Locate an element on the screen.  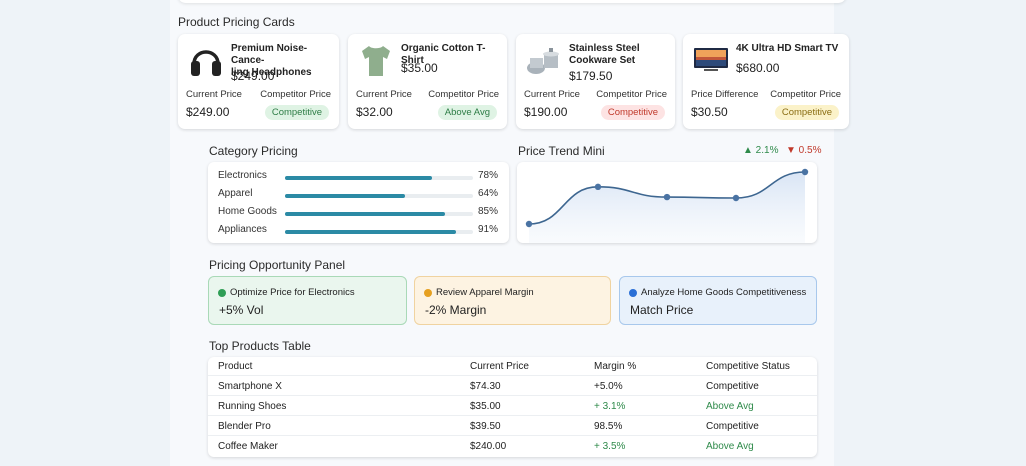
product-name: Stainless Steel Cookware Set is located at coordinates (604, 54).